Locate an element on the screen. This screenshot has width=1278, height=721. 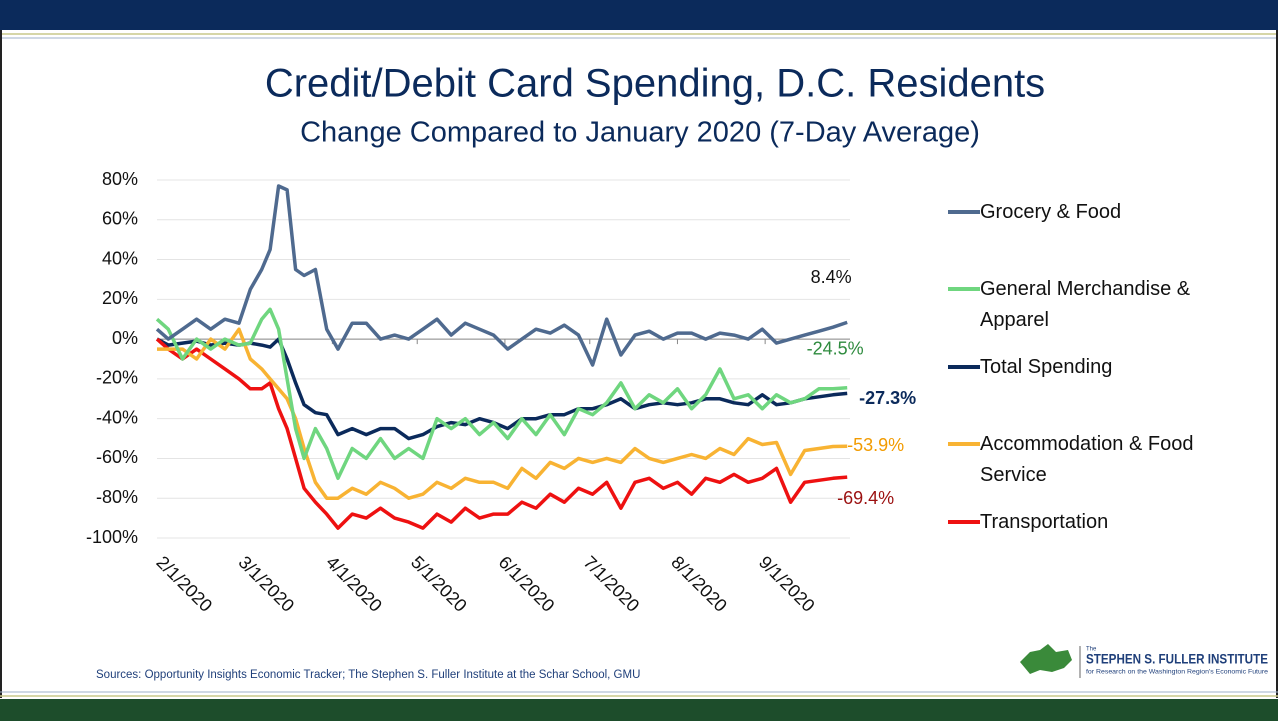
bottom-band is located at coordinates (639, 710).